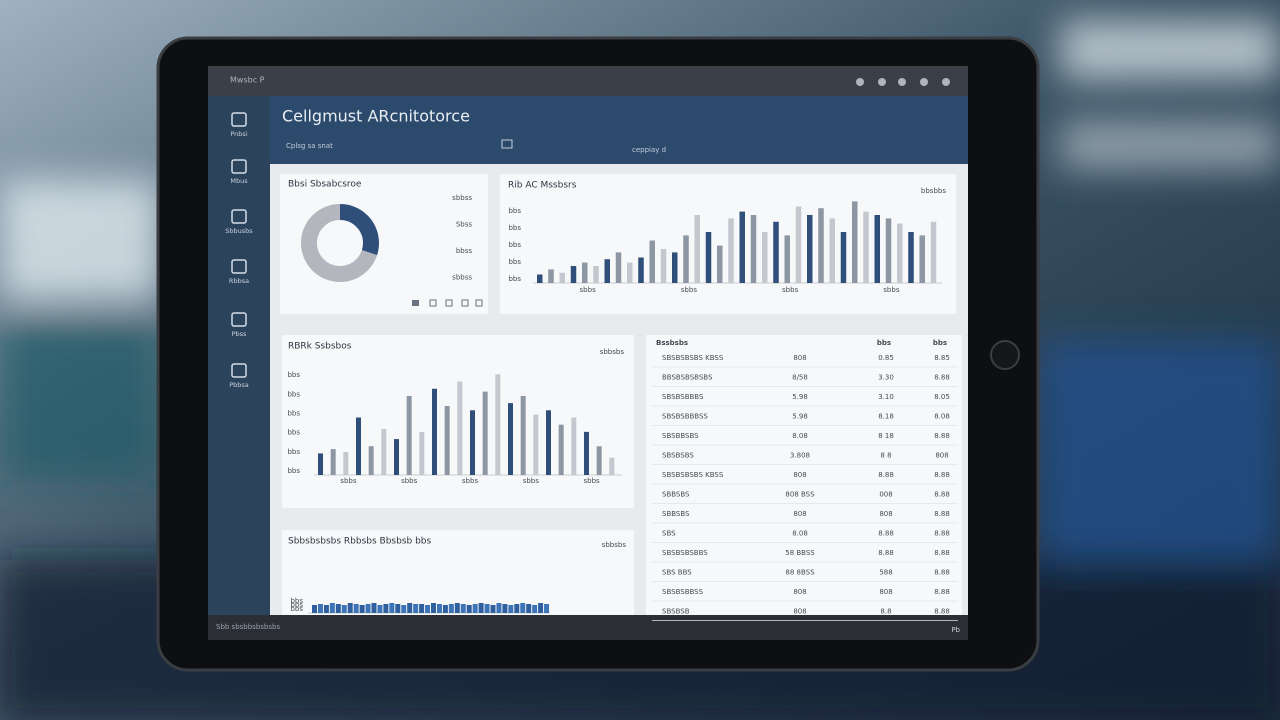 The height and width of the screenshot is (720, 1280). Describe the element at coordinates (239, 334) in the screenshot. I see `nav-label: Pbss` at that location.